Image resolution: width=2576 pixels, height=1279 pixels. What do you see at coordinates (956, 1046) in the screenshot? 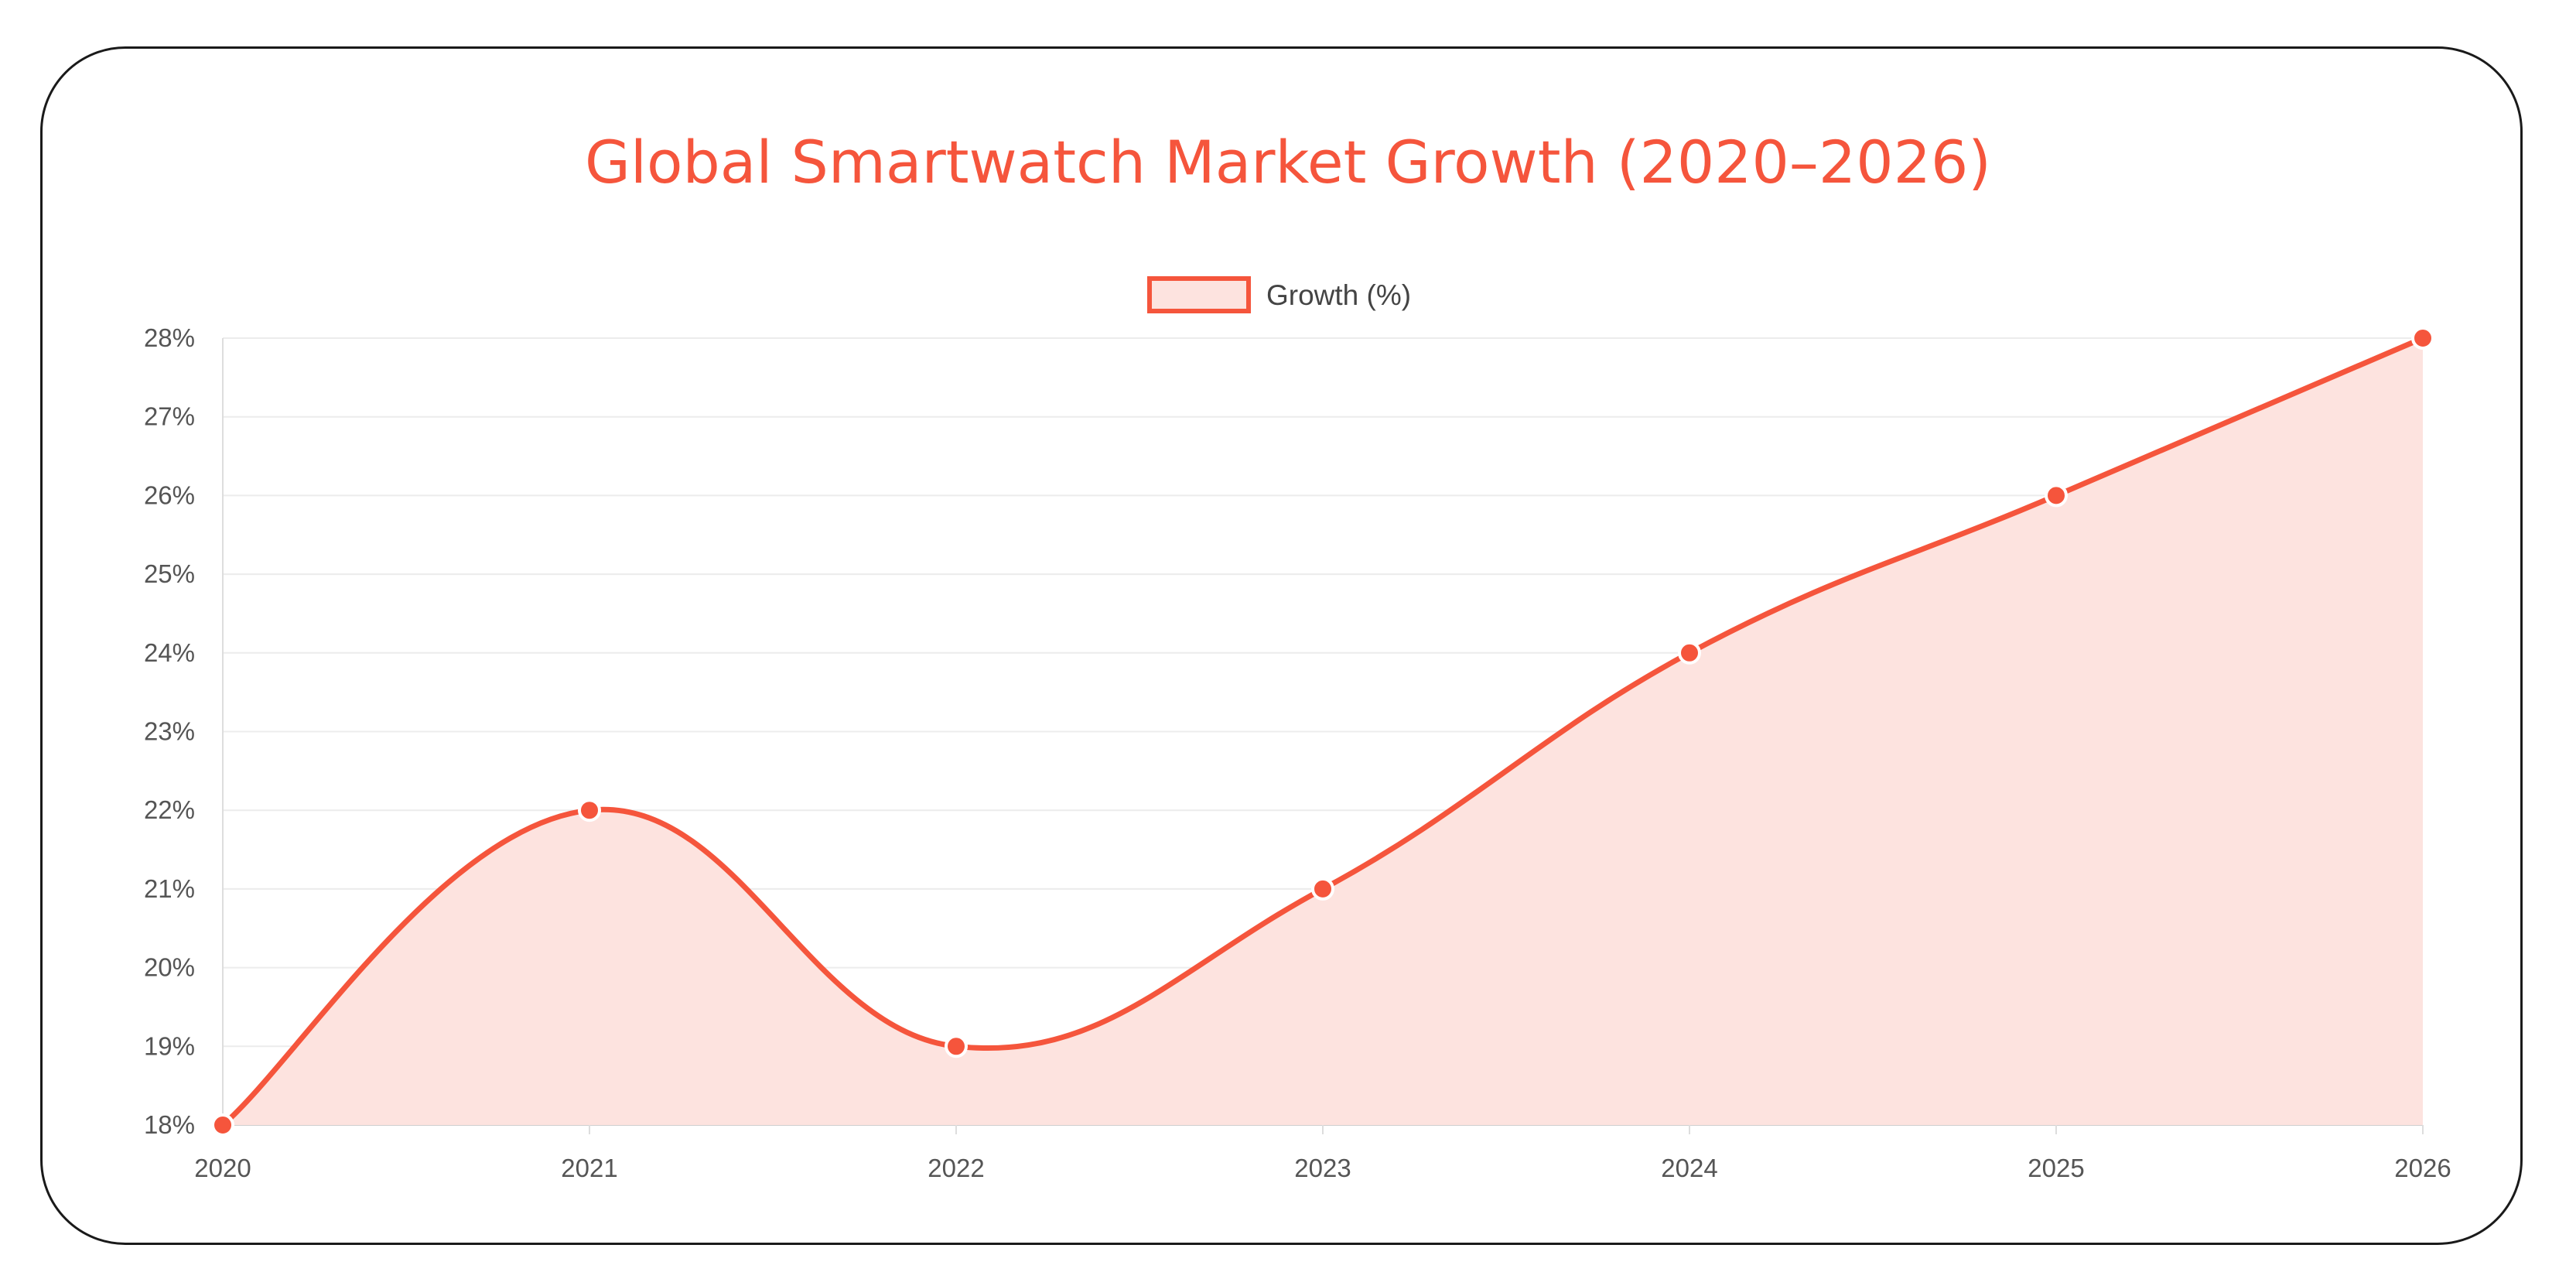
I see `data-point-2022` at bounding box center [956, 1046].